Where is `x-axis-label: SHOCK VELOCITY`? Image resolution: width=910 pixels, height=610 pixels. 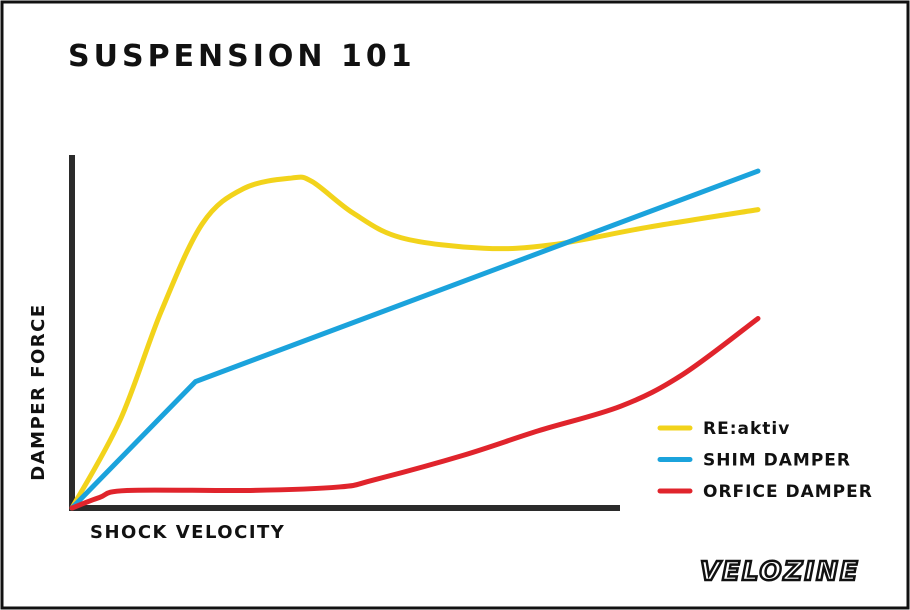 x-axis-label: SHOCK VELOCITY is located at coordinates (187, 532).